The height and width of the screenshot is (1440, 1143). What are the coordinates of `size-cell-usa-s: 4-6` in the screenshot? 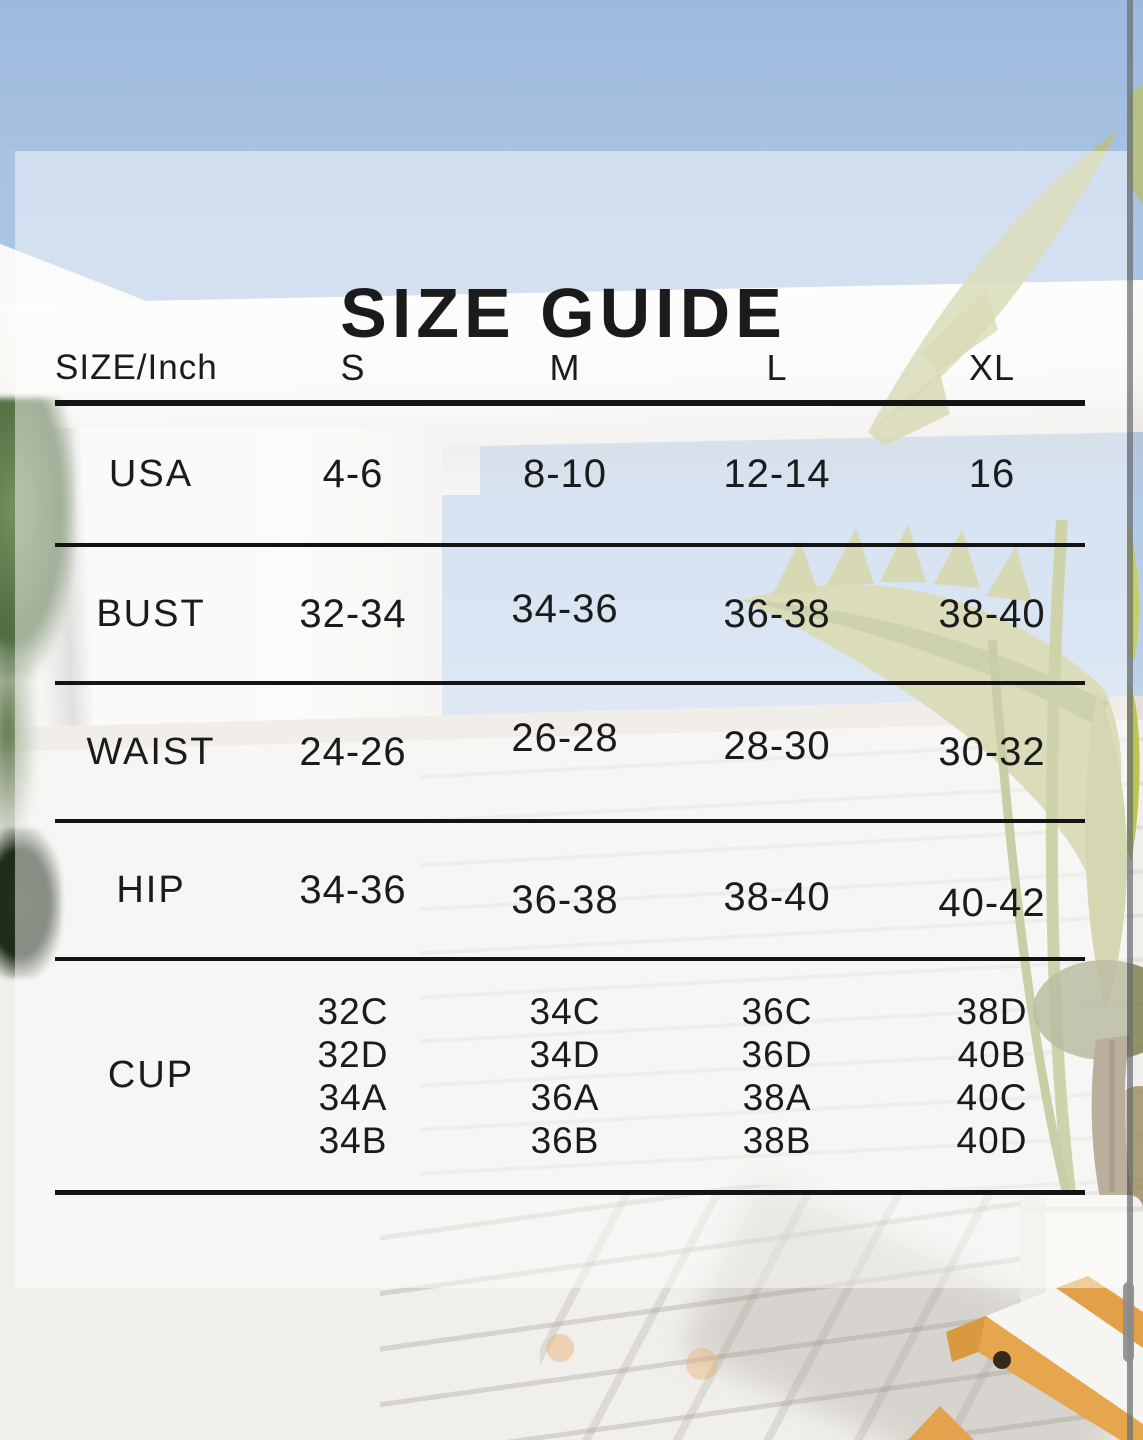 It's located at (353, 474).